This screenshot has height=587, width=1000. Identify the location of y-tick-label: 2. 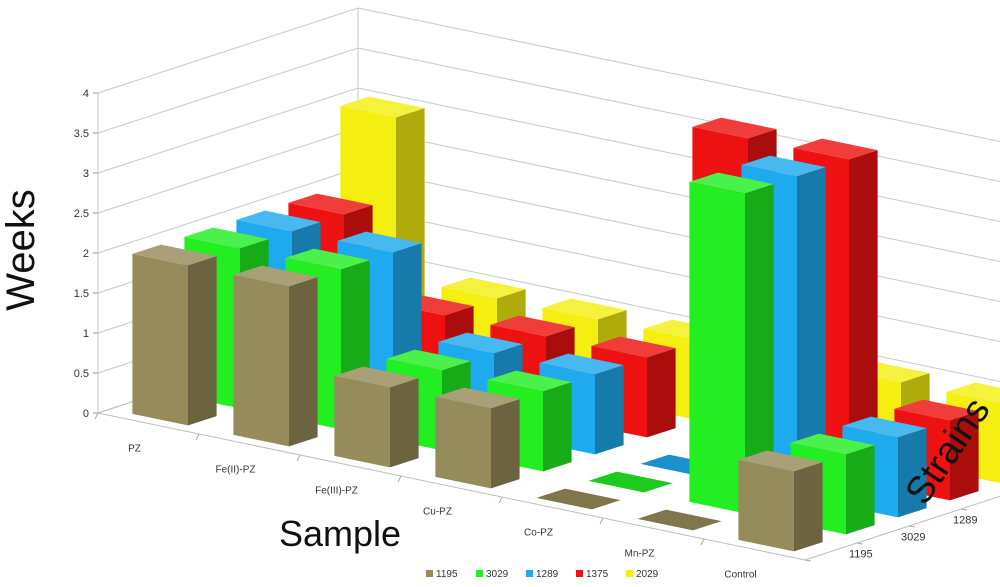
(86, 254).